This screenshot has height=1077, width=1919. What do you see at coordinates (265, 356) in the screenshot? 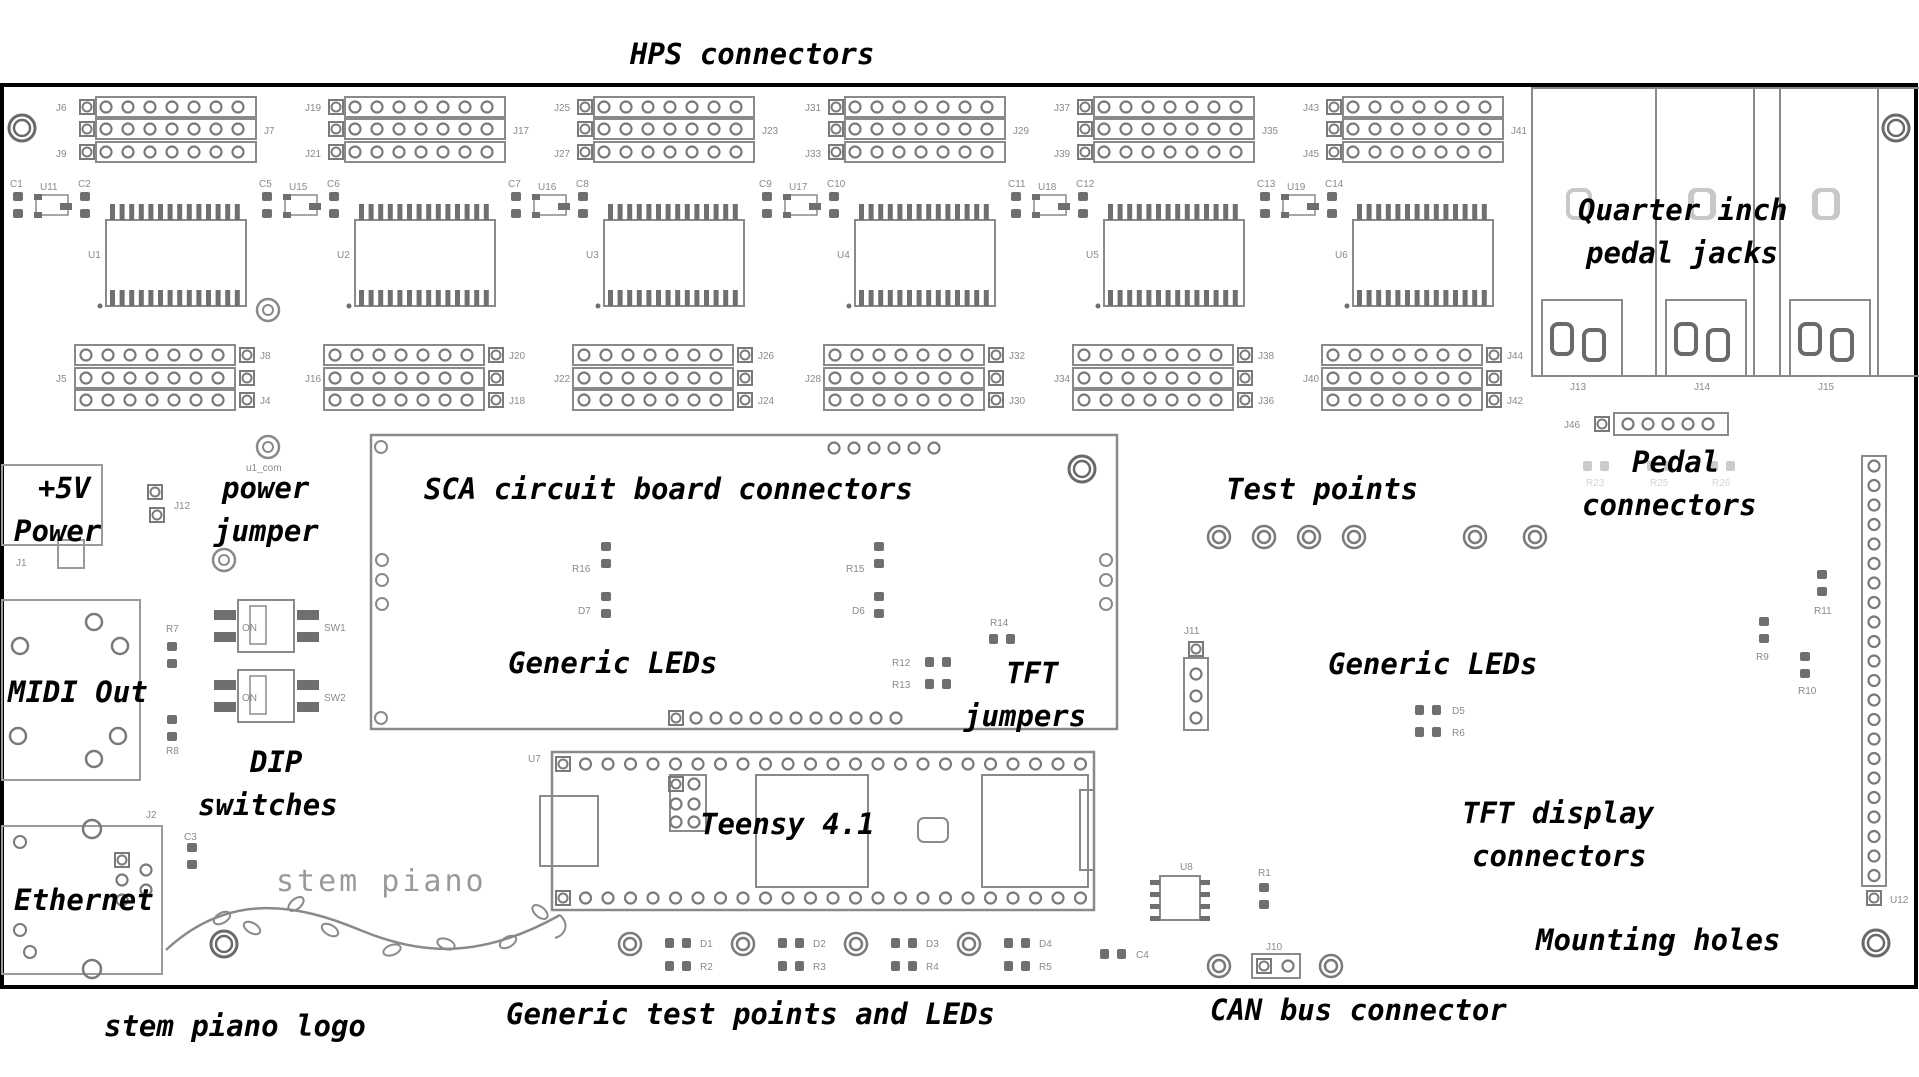
I see `header-ref-top: J8` at bounding box center [265, 356].